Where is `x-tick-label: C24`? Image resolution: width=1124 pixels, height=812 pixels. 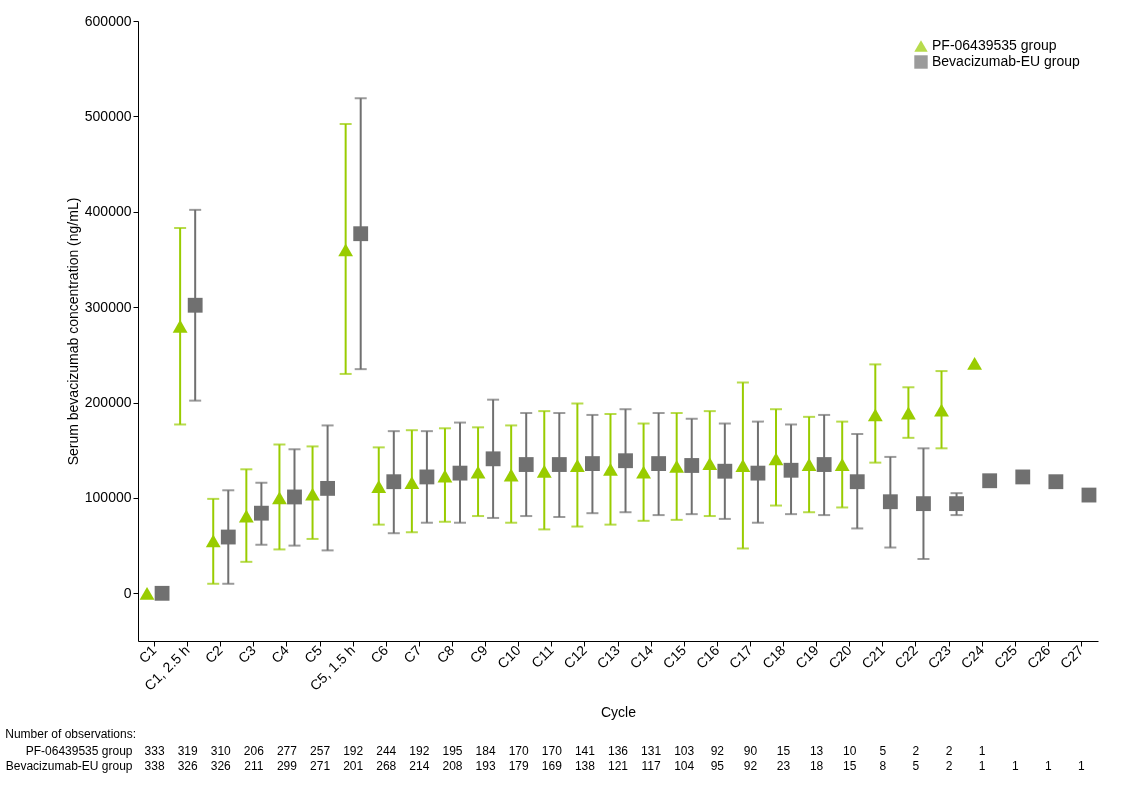
x-tick-label: C24 is located at coordinates (972, 656).